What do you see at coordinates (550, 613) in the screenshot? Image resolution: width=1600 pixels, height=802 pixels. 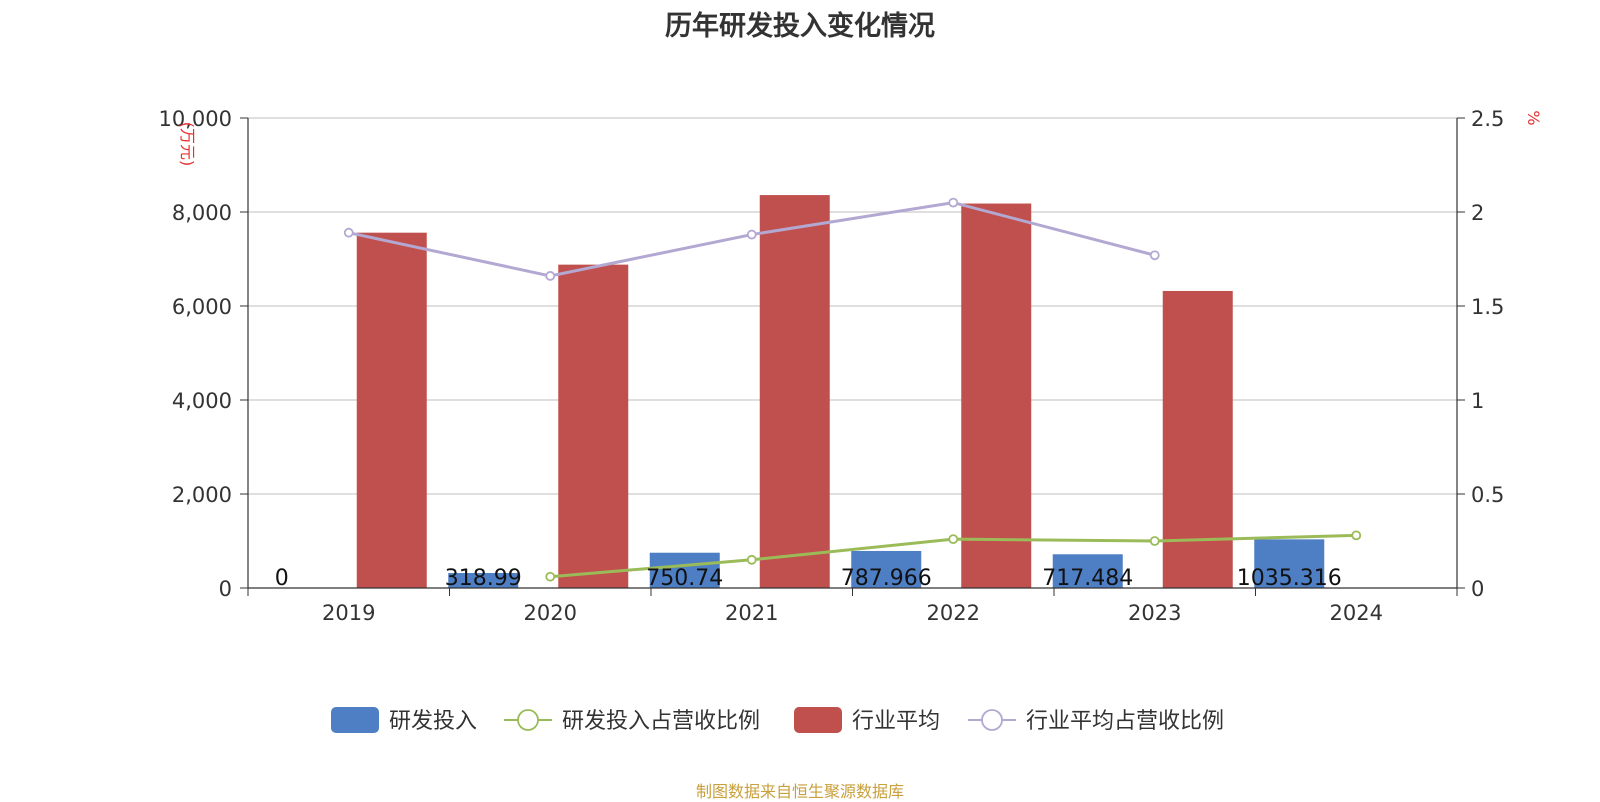 I see `x-tick-label: 2020` at bounding box center [550, 613].